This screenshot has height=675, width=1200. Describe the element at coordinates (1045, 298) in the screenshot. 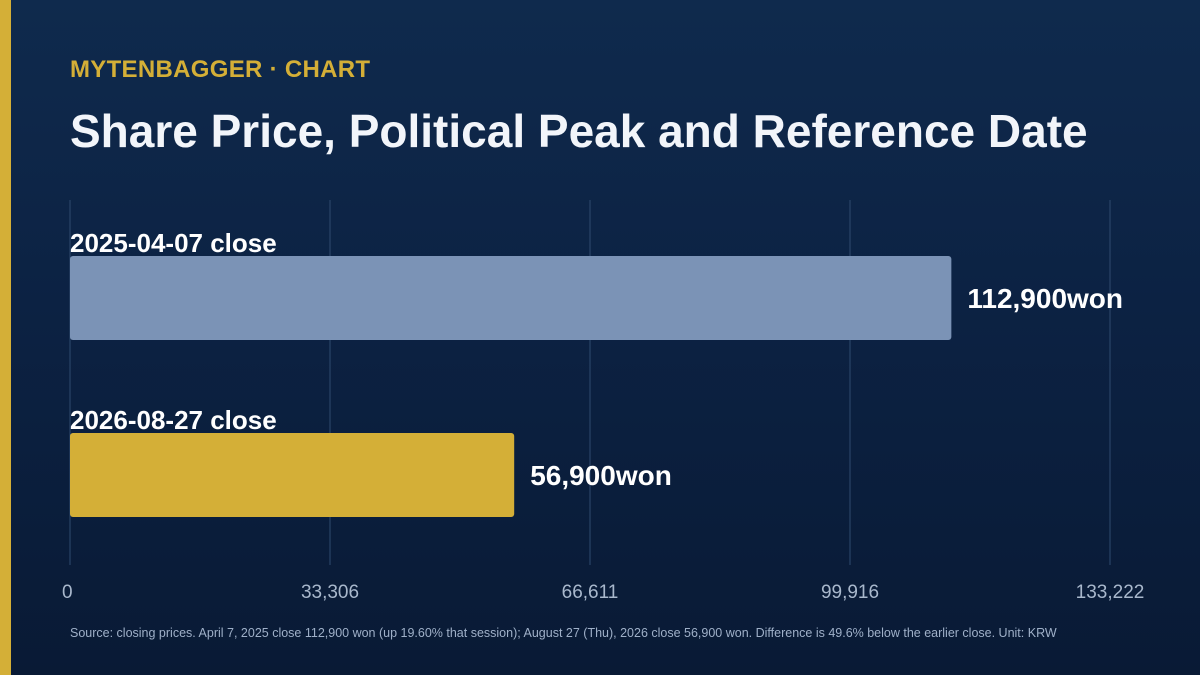

I see `value-label: 112,900won` at that location.